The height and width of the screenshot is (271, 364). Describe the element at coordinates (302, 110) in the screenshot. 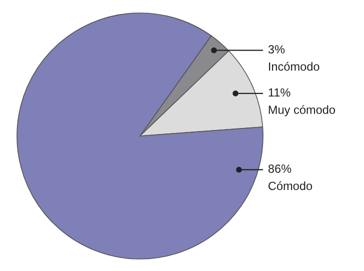

I see `slice-label: Muy cómodo` at that location.